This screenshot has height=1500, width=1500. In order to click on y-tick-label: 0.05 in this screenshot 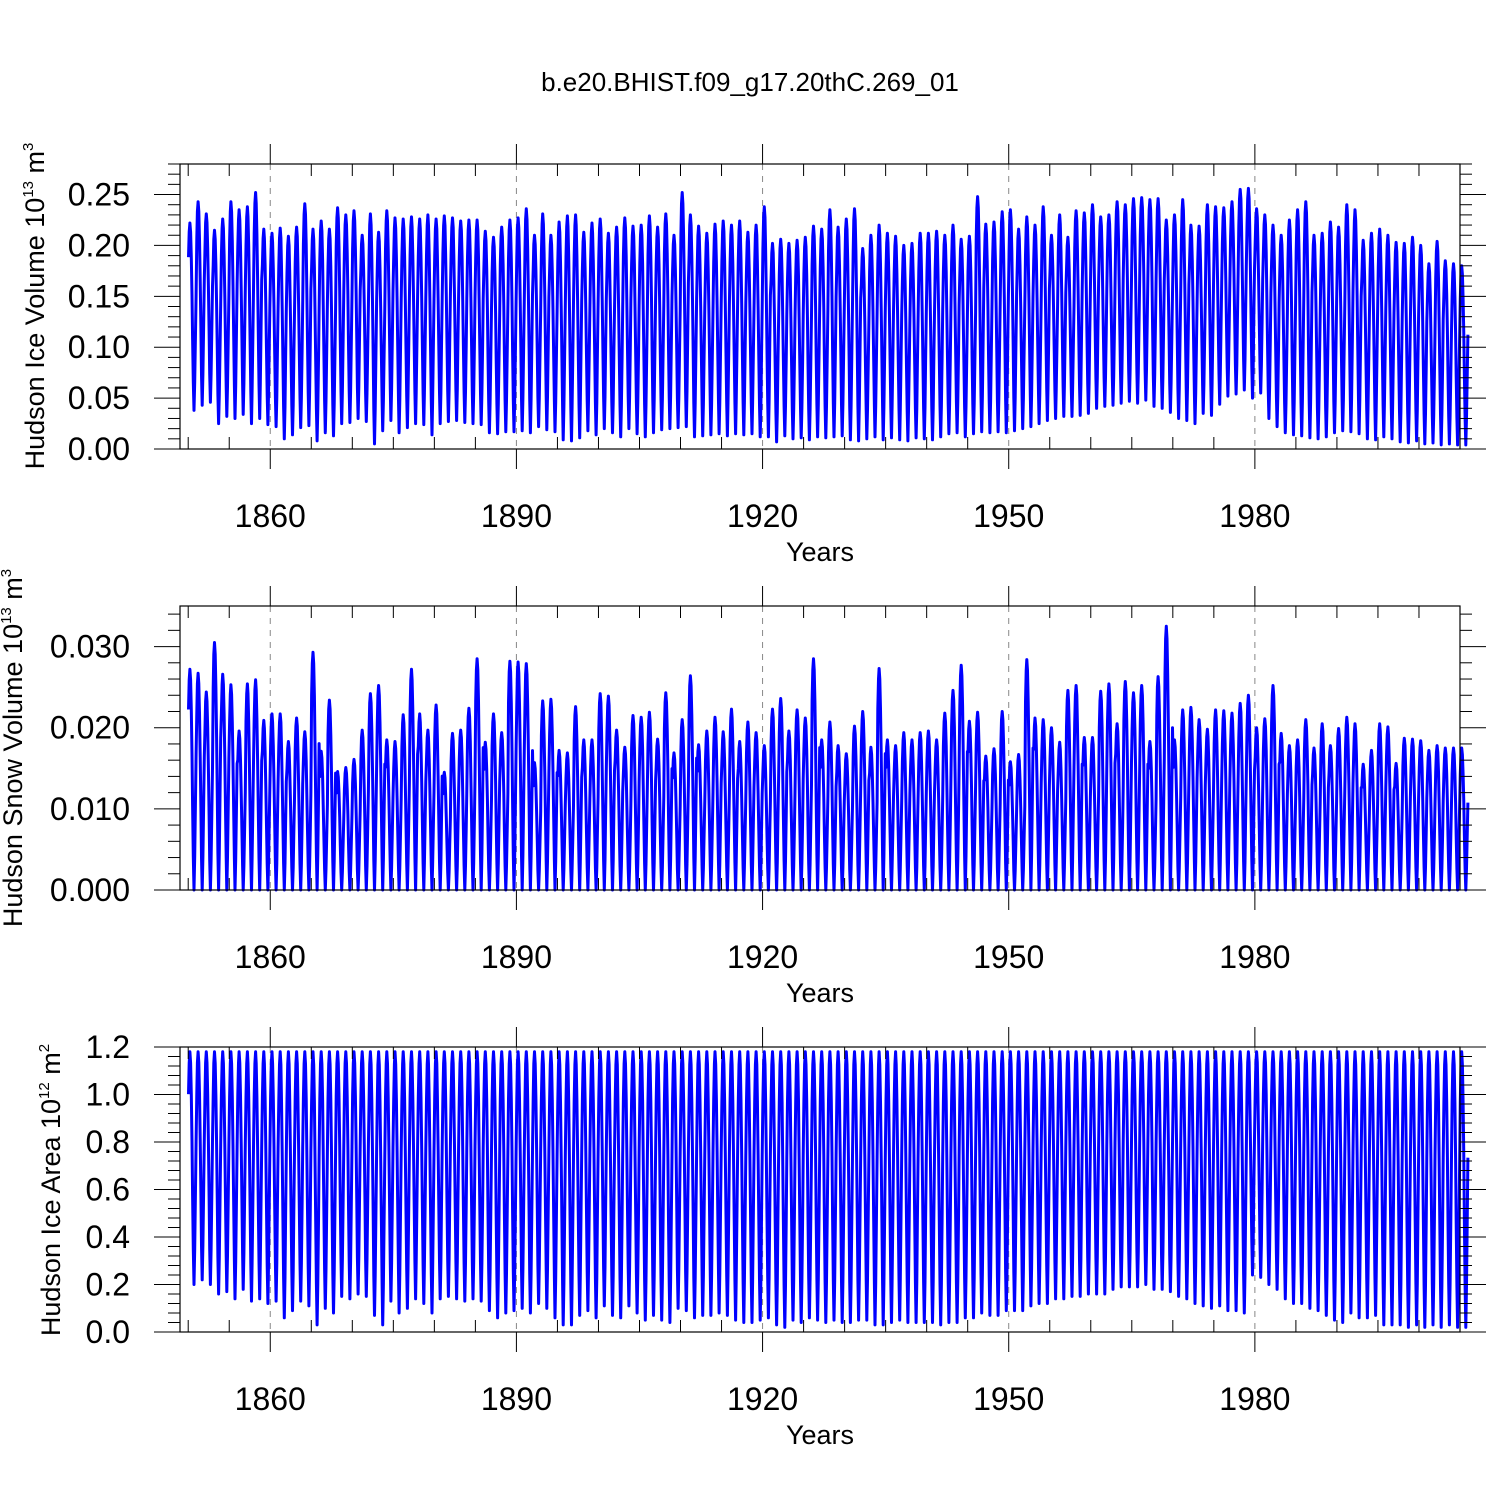, I will do `click(99, 398)`.